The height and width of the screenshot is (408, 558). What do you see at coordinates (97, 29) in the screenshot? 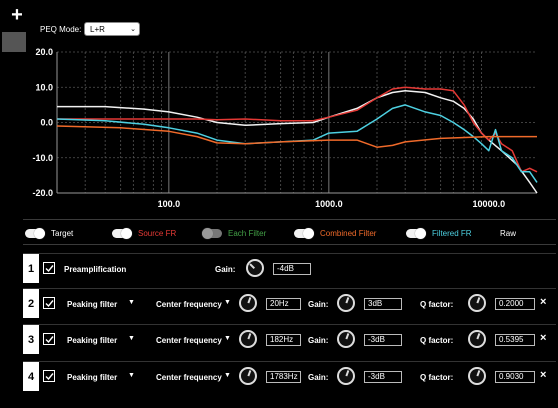
I see `peq-mode-value: L+R` at bounding box center [97, 29].